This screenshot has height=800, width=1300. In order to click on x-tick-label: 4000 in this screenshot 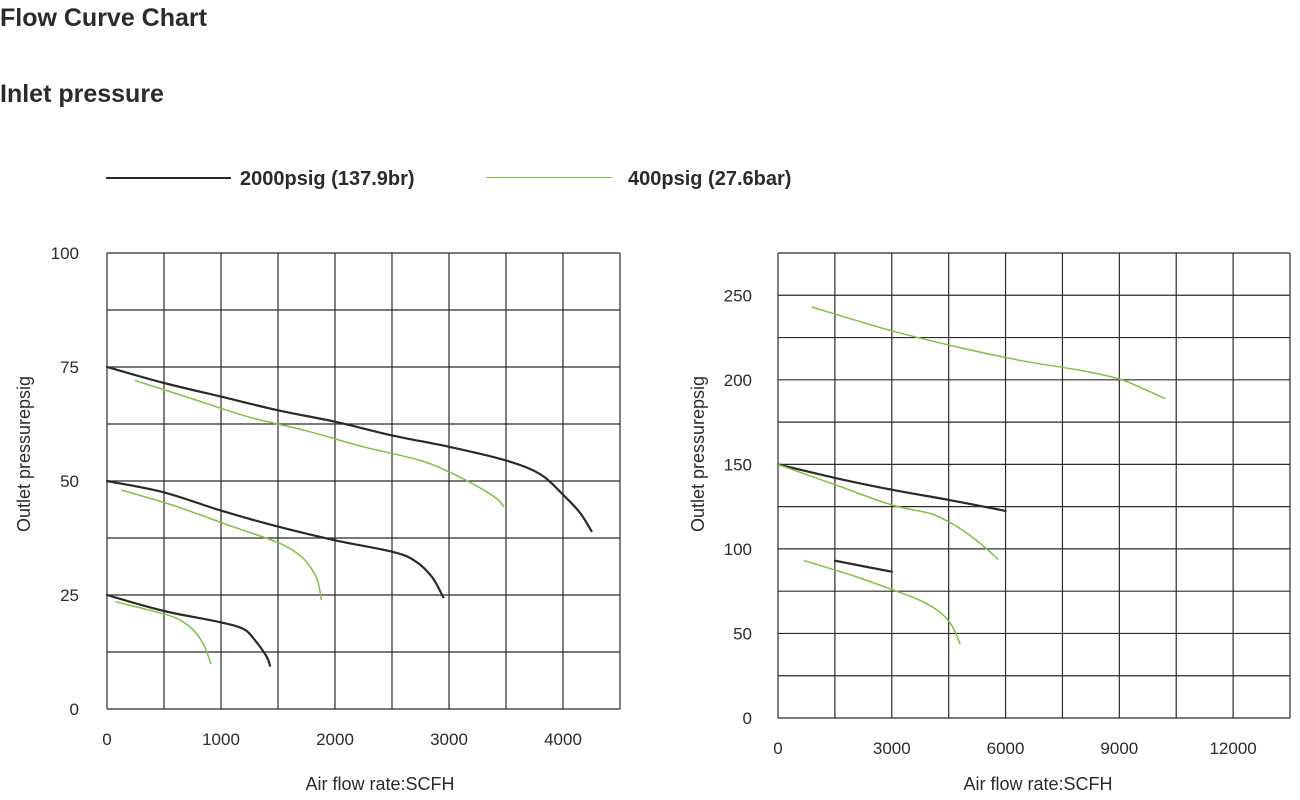, I will do `click(563, 739)`.